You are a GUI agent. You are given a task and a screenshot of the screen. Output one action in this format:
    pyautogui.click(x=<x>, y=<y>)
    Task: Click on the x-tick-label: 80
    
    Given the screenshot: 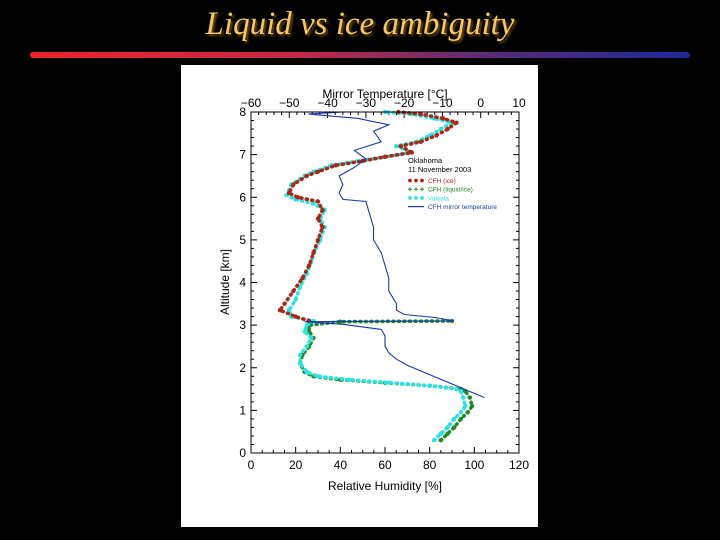 What is the action you would take?
    pyautogui.click(x=430, y=465)
    